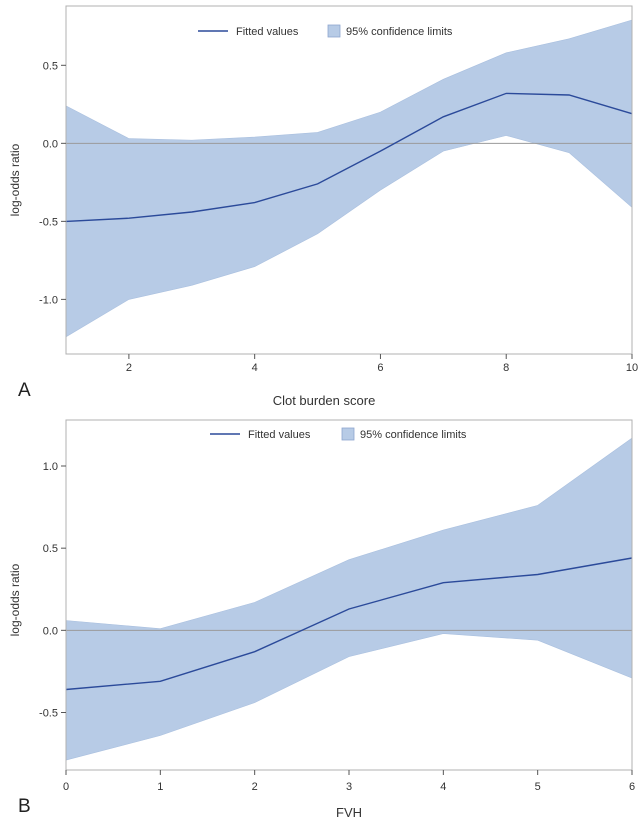  I want to click on y-tick-label: 1.0, so click(50, 467).